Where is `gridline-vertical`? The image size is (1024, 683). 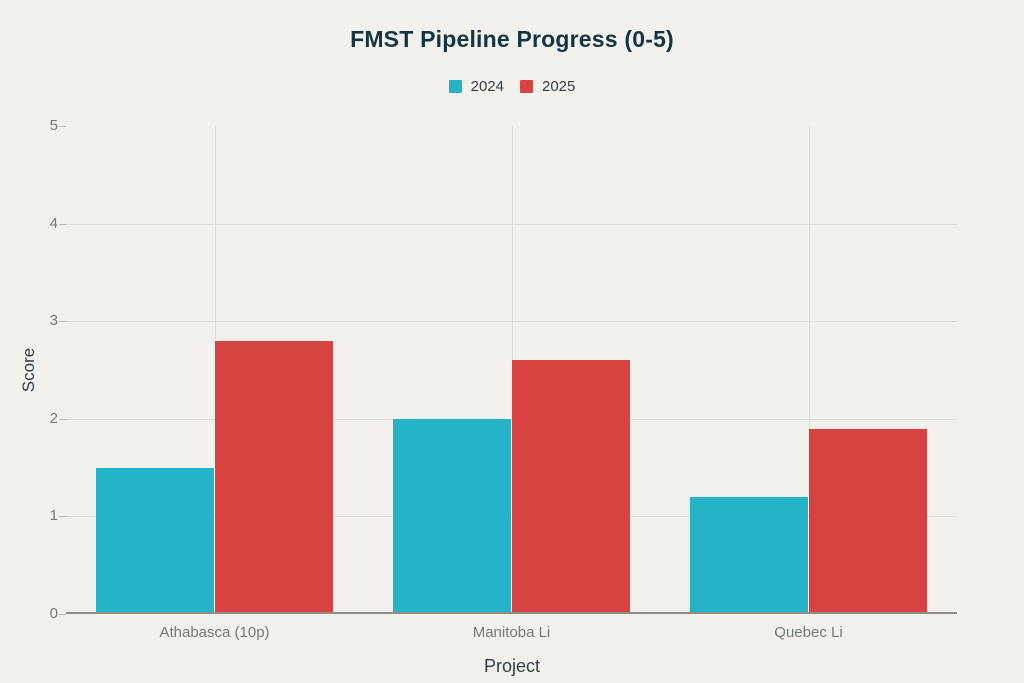
gridline-vertical is located at coordinates (809, 370).